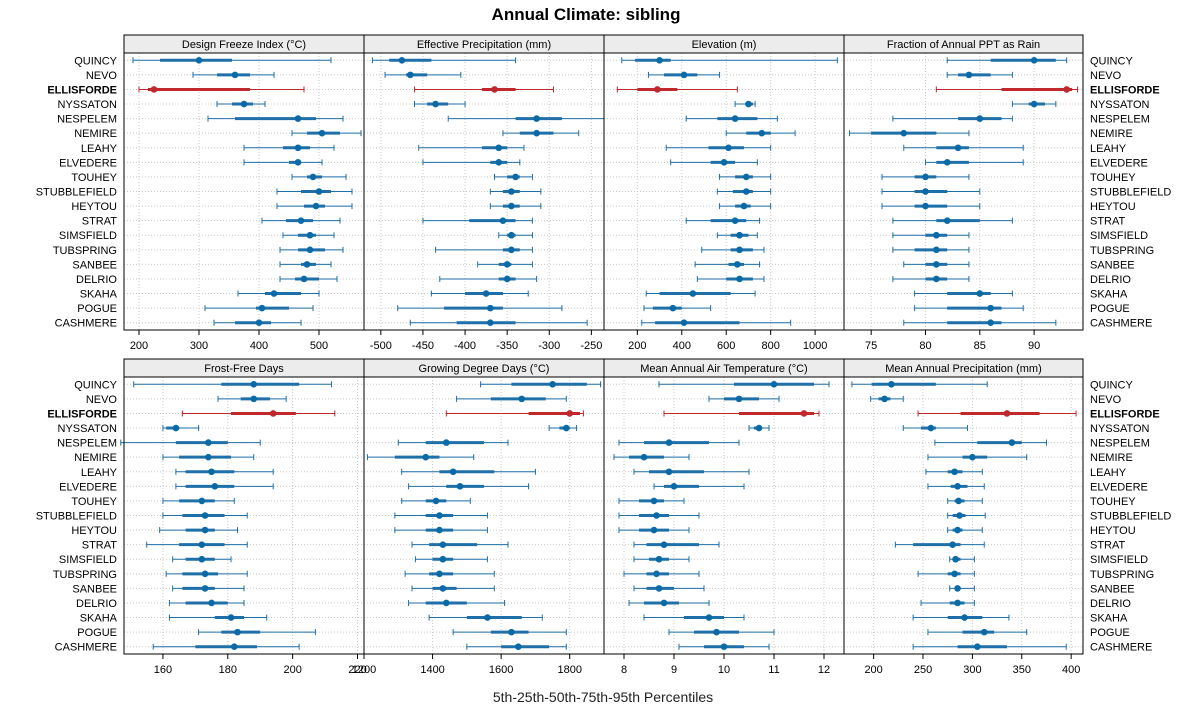 The image size is (1200, 725). What do you see at coordinates (94, 589) in the screenshot?
I see `site-label-left: SANBEE` at bounding box center [94, 589].